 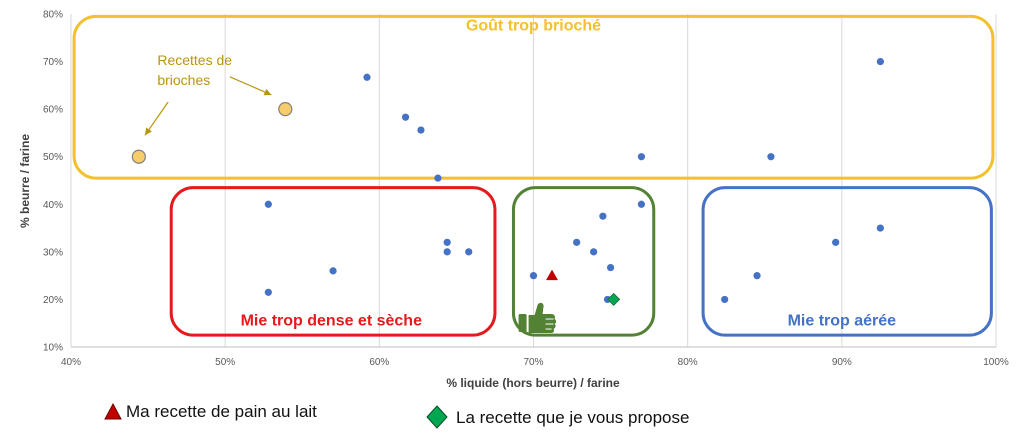 I want to click on legend-item-recette-proposee: La recette que je vous propose, so click(x=557, y=417).